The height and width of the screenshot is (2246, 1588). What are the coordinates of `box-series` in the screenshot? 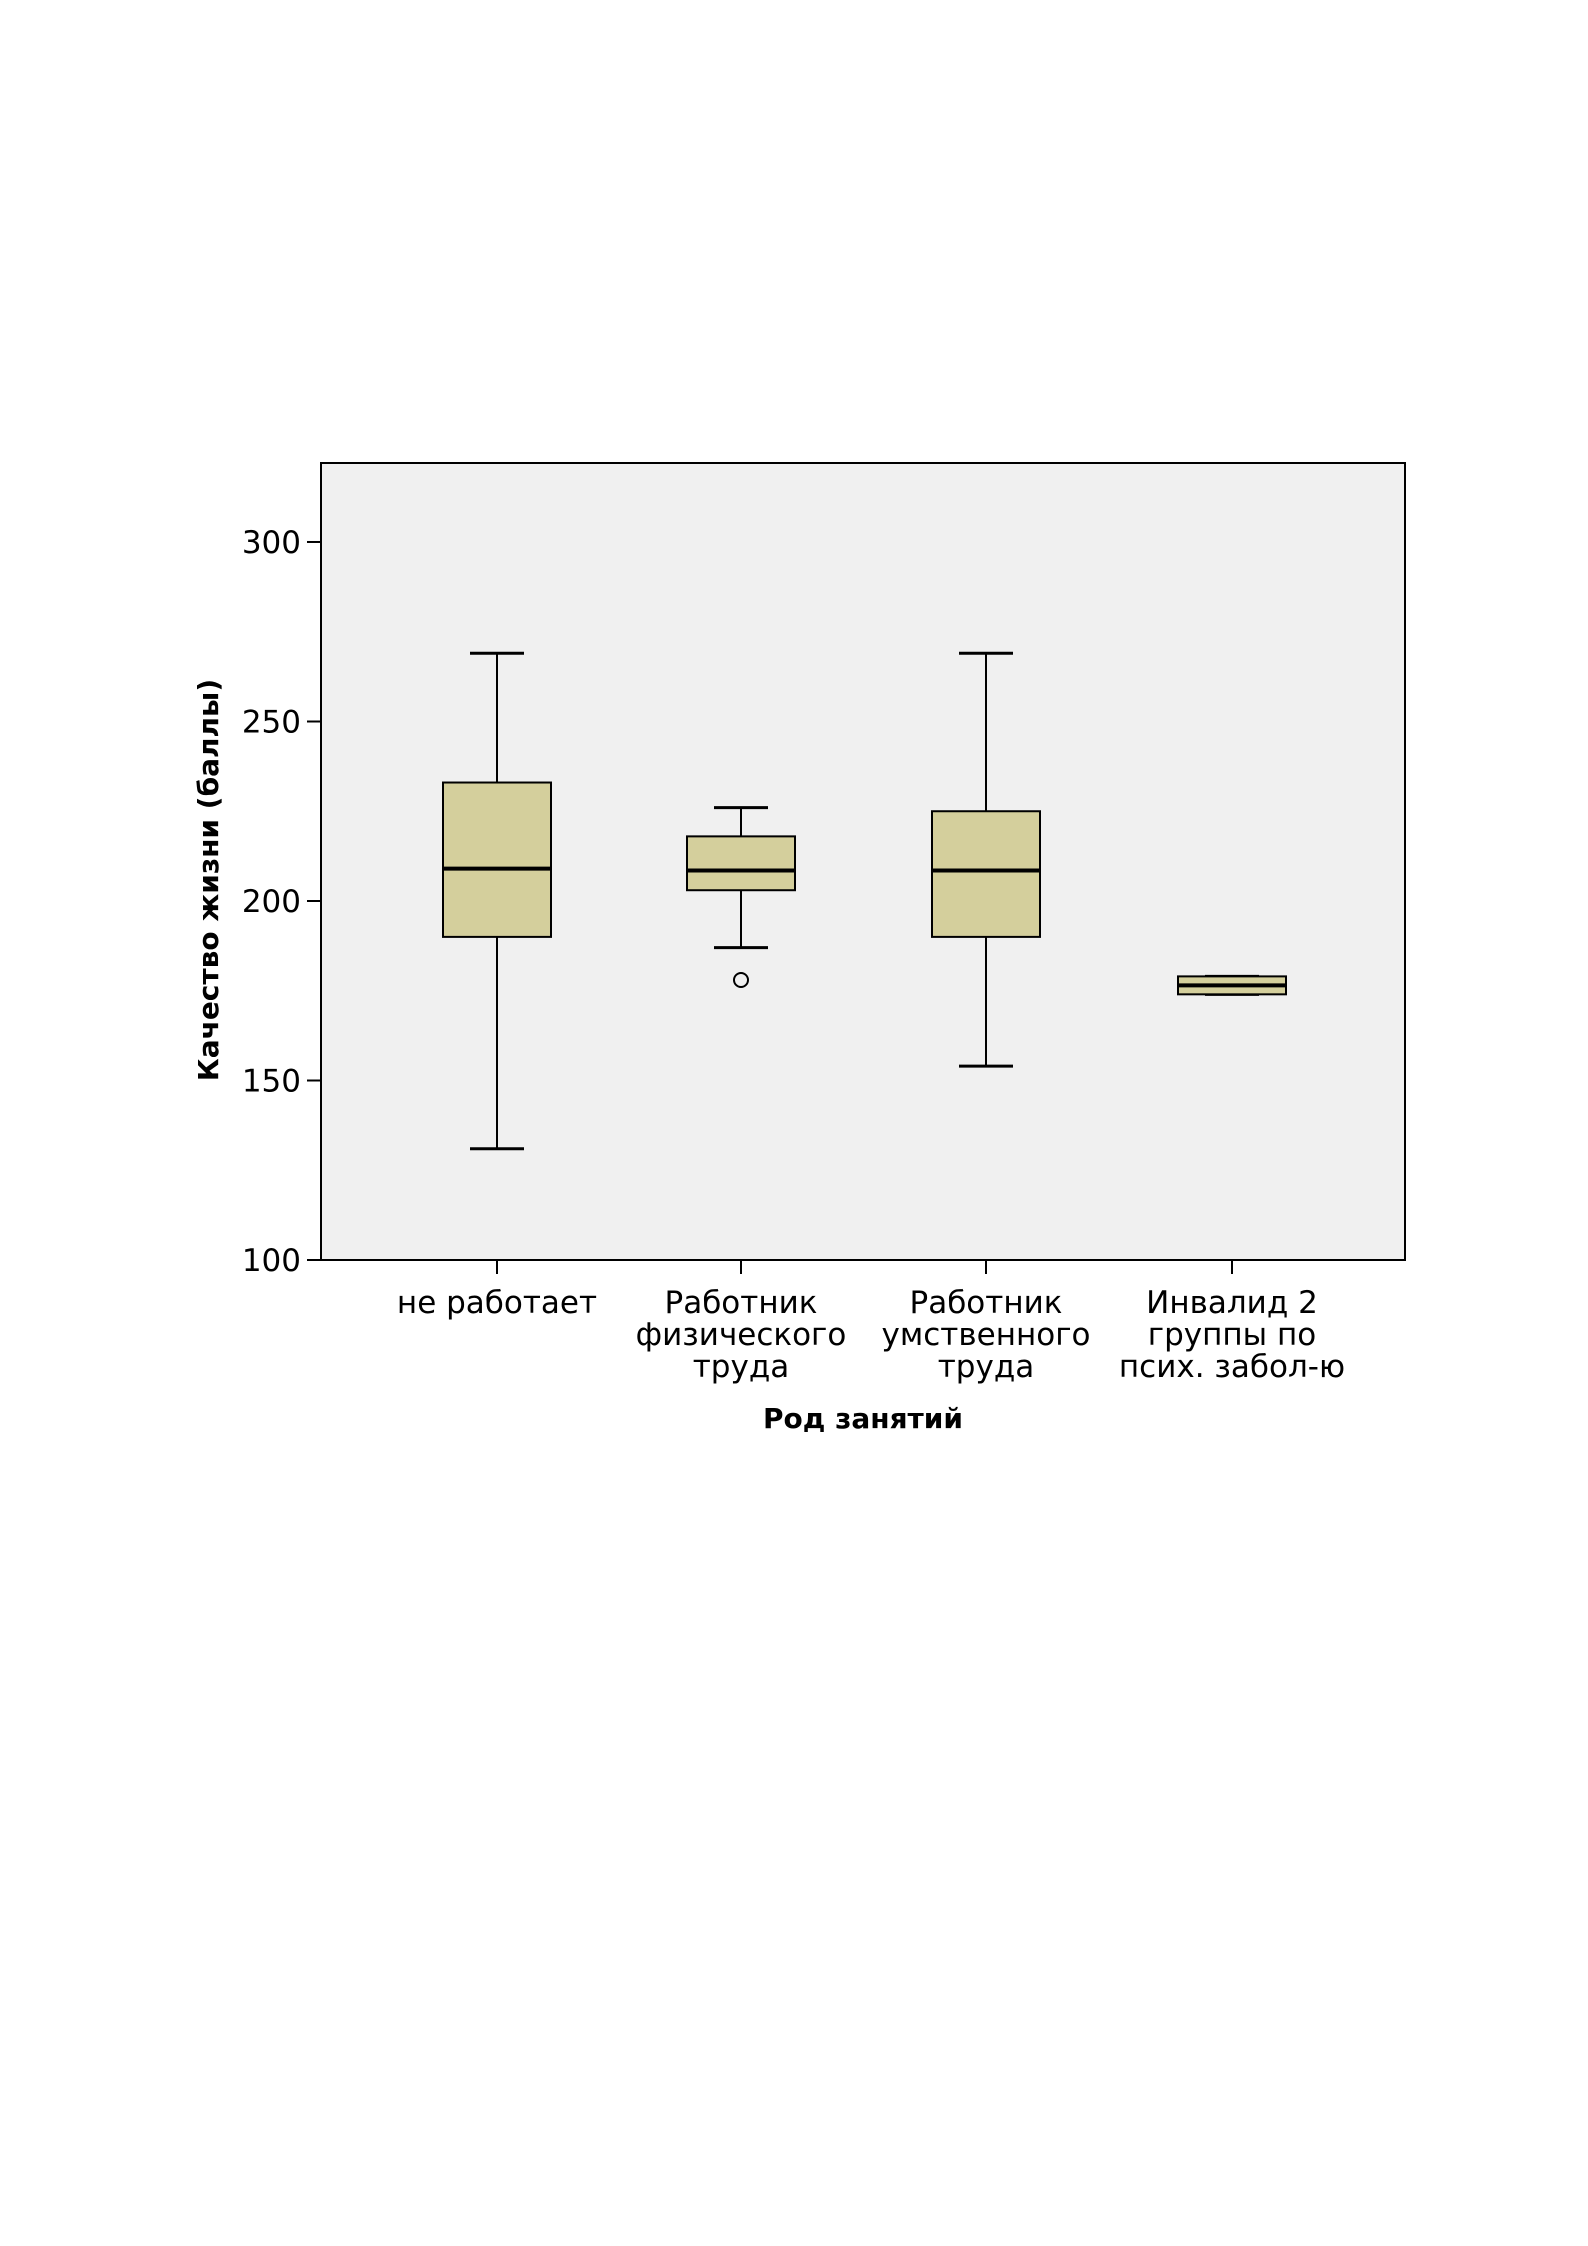 It's located at (864, 901).